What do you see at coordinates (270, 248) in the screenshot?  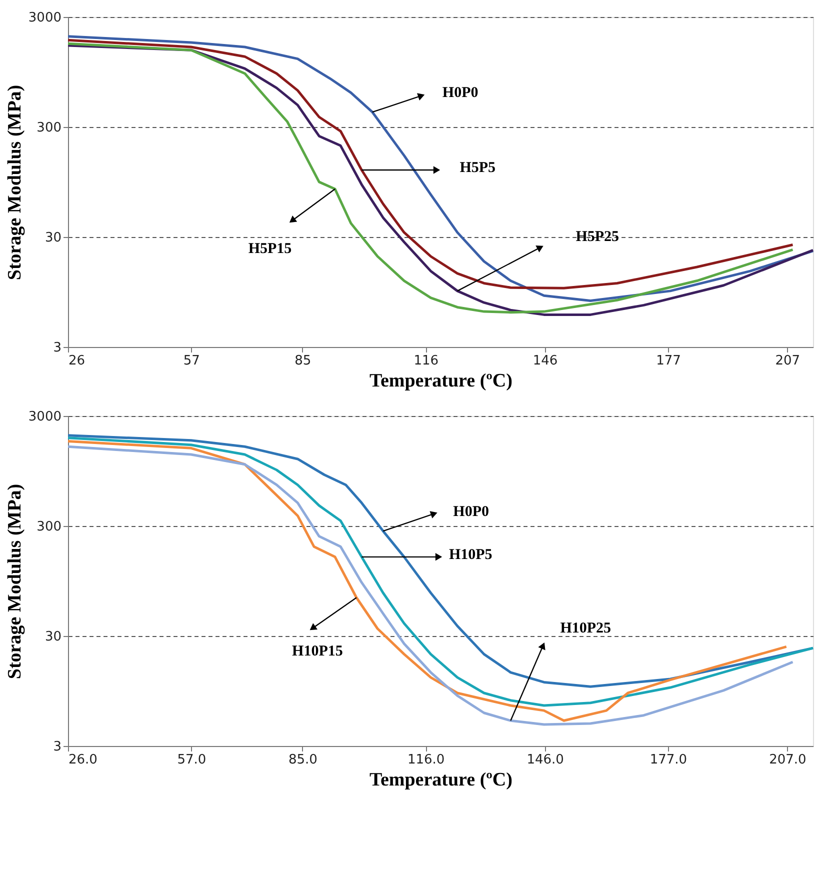 I see `annotation: H5P15` at bounding box center [270, 248].